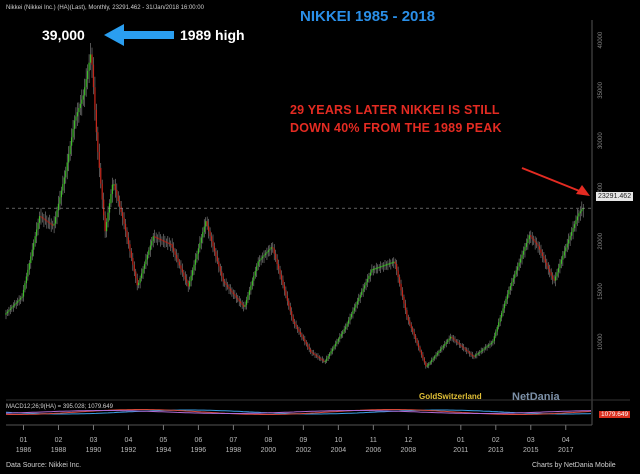  Describe the element at coordinates (531, 450) in the screenshot. I see `x-tick-year-label: 2015` at that location.